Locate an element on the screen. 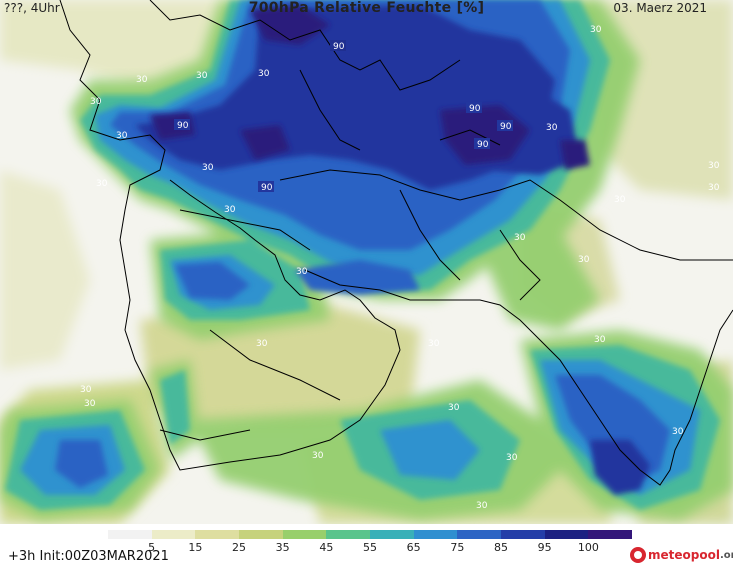 Image resolution: width=733 pixels, height=566 pixels. colorbar-tick-label: 95 is located at coordinates (544, 547).